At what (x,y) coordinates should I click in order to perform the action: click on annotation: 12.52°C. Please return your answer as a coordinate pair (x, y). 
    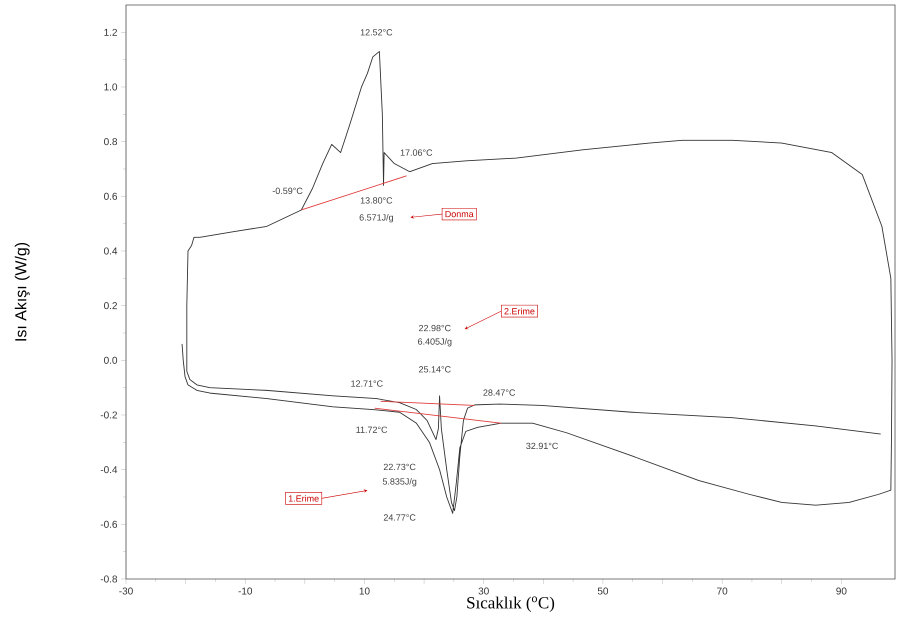
    Looking at the image, I should click on (376, 32).